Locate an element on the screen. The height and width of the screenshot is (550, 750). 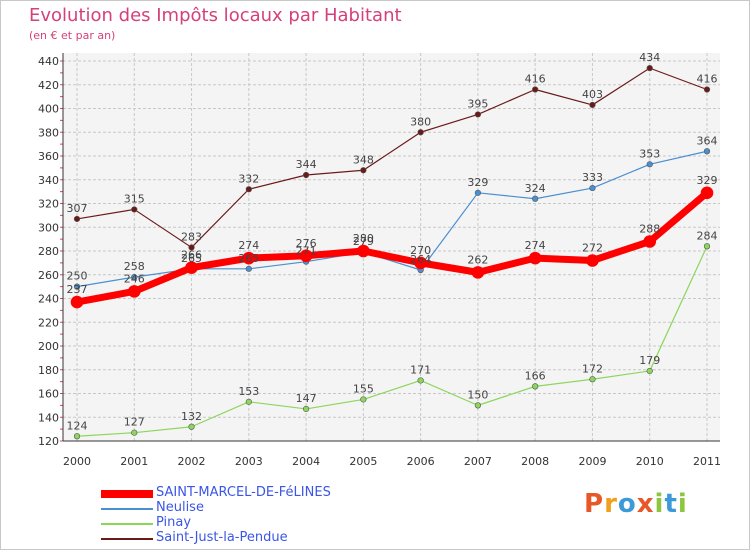
logo-letter: P is located at coordinates (594, 504).